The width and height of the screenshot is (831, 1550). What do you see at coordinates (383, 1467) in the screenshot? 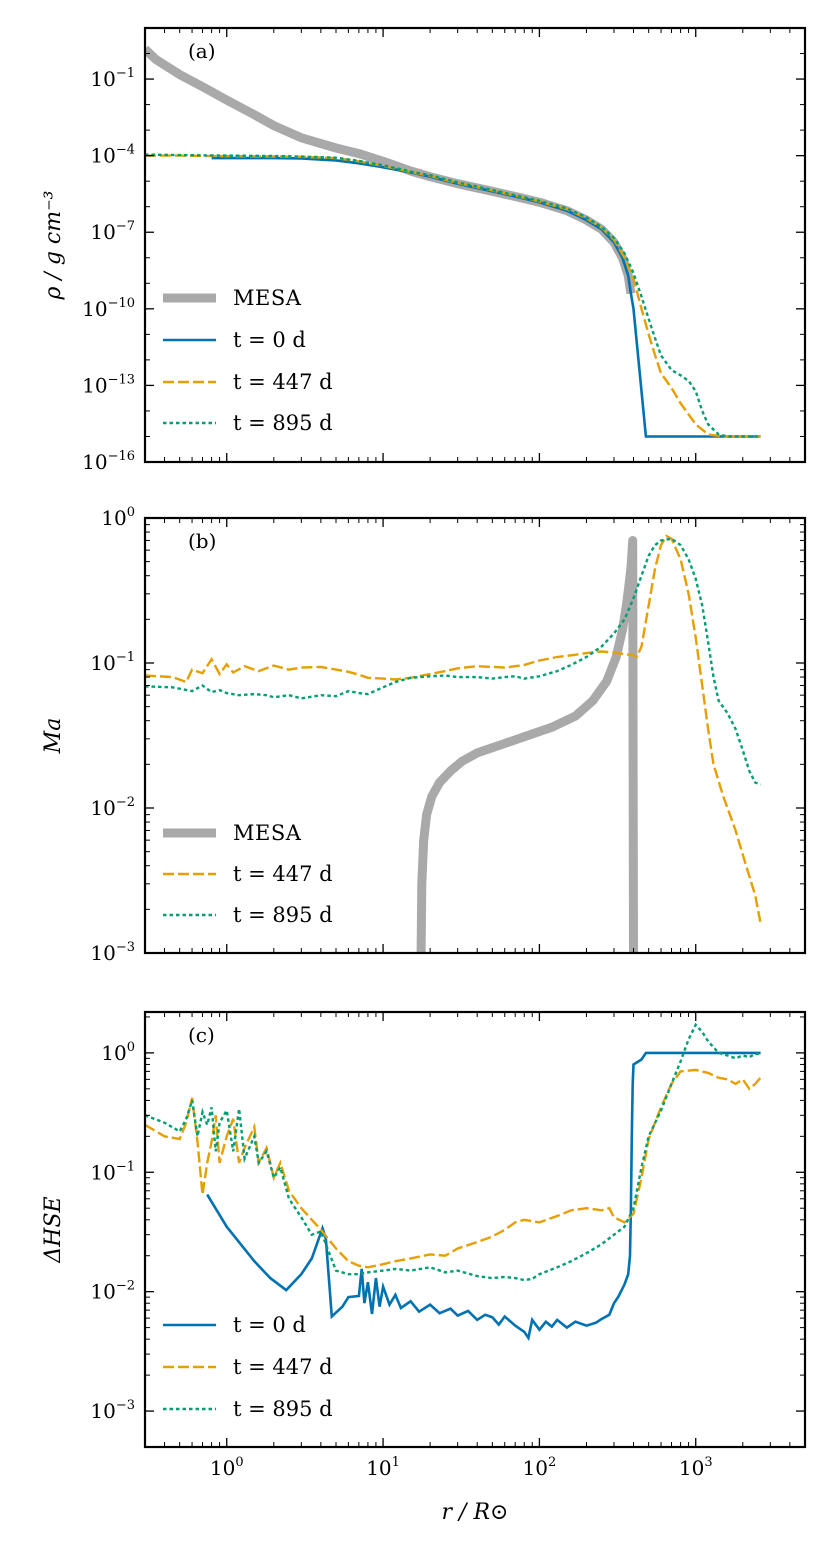
I see `x-tick-label: 101` at bounding box center [383, 1467].